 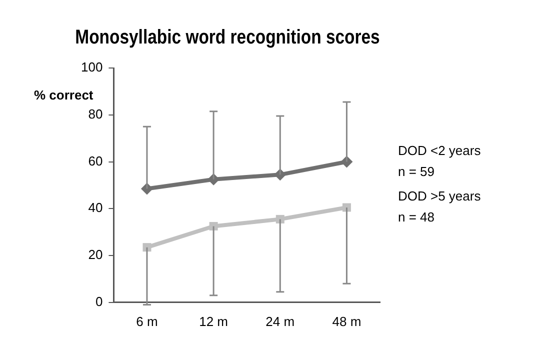 I want to click on x-tick-label: 6 m, so click(x=147, y=321).